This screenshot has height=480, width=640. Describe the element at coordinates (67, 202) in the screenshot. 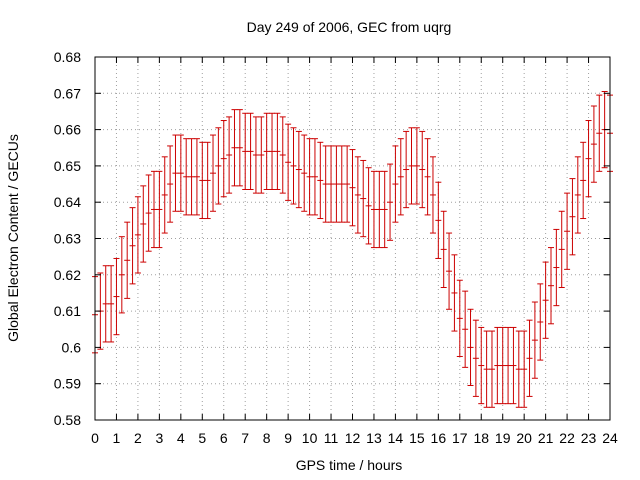

I see `y-tick-label: 0.64` at that location.